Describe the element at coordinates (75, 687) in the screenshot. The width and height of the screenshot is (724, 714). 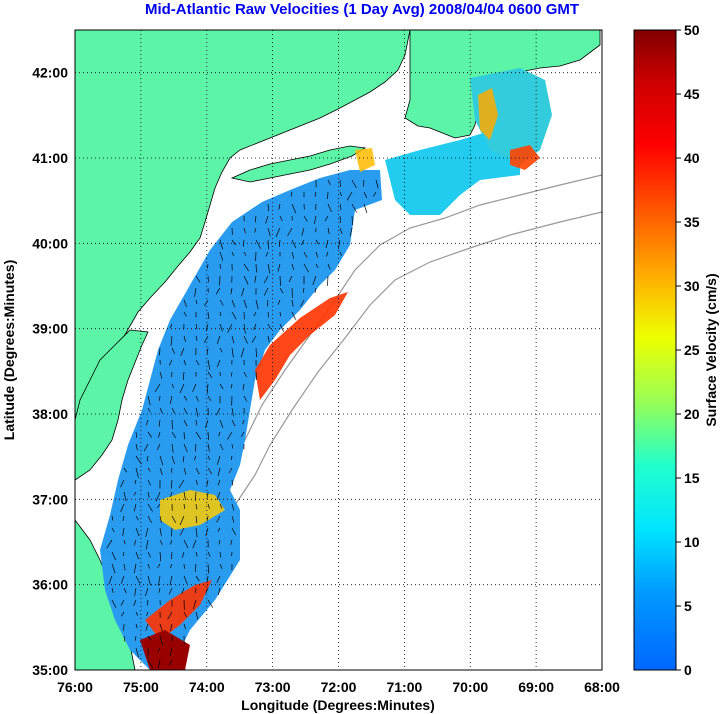
I see `lon-tick-label: 76:00` at that location.